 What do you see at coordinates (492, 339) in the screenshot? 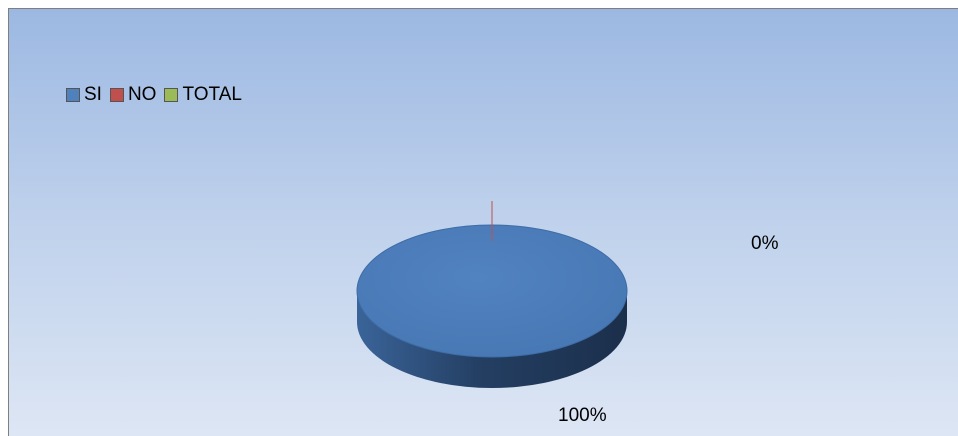
I see `pie-side` at bounding box center [492, 339].